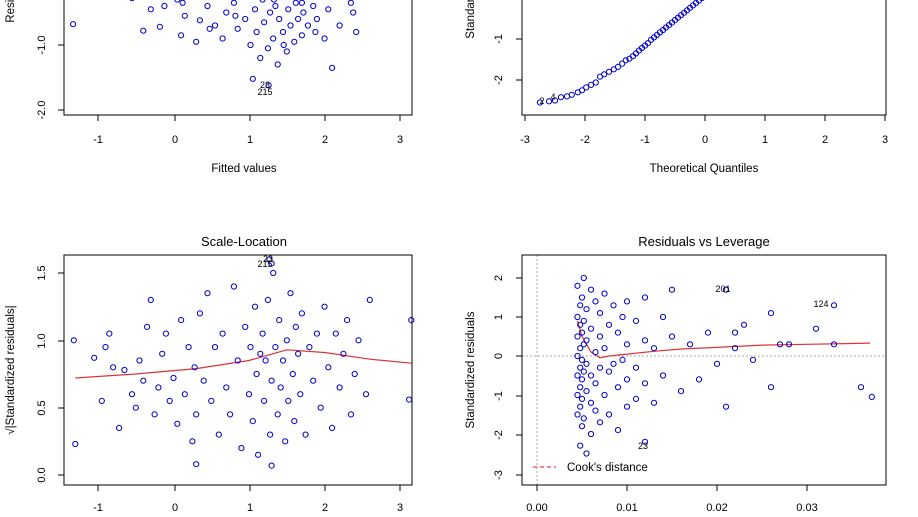 The width and height of the screenshot is (918, 517). What do you see at coordinates (238, 58) in the screenshot?
I see `plot-frame` at bounding box center [238, 58].